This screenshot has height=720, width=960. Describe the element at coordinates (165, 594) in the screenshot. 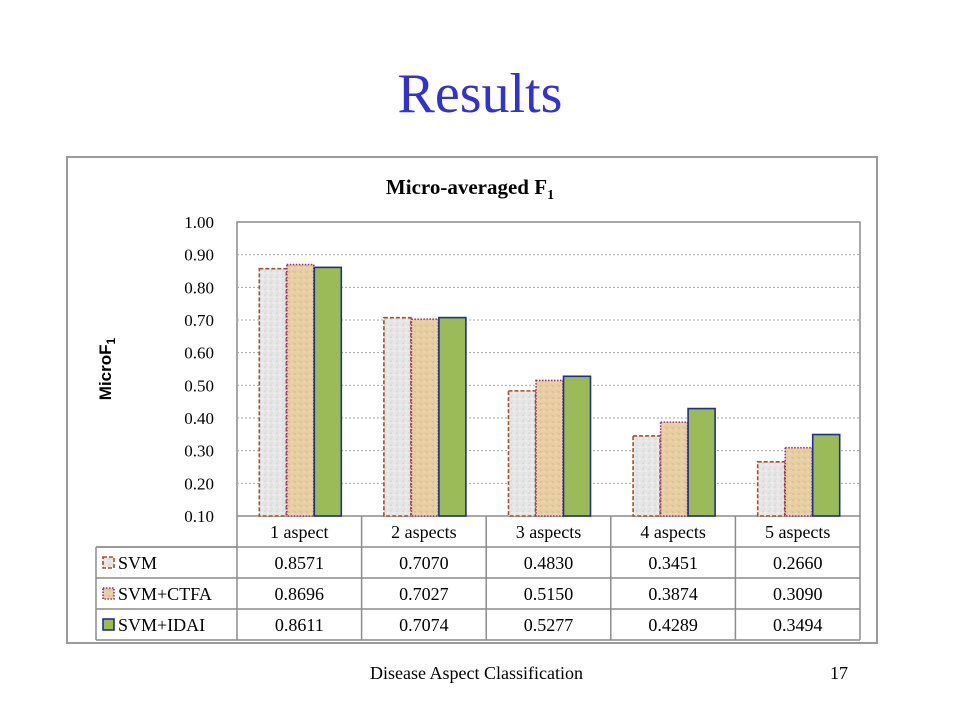

I see `legend-label: SVM+CTFA` at that location.